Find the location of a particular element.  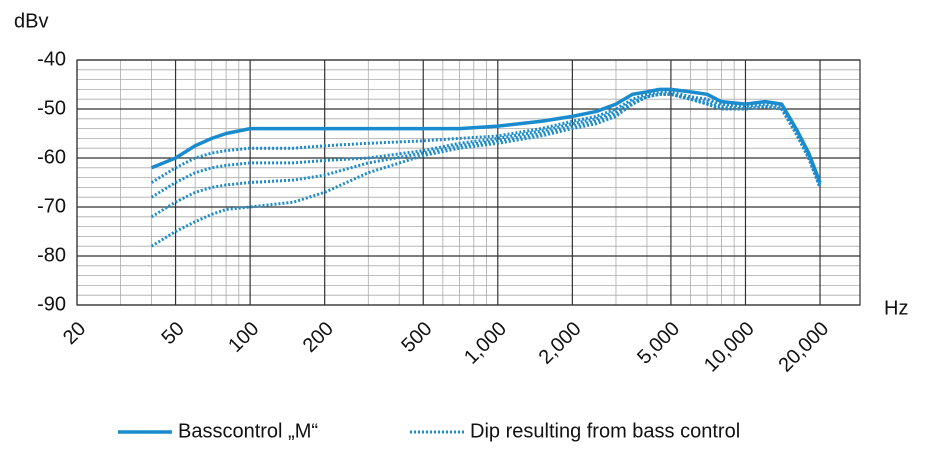

x-tick-label: 20,000 is located at coordinates (803, 347).